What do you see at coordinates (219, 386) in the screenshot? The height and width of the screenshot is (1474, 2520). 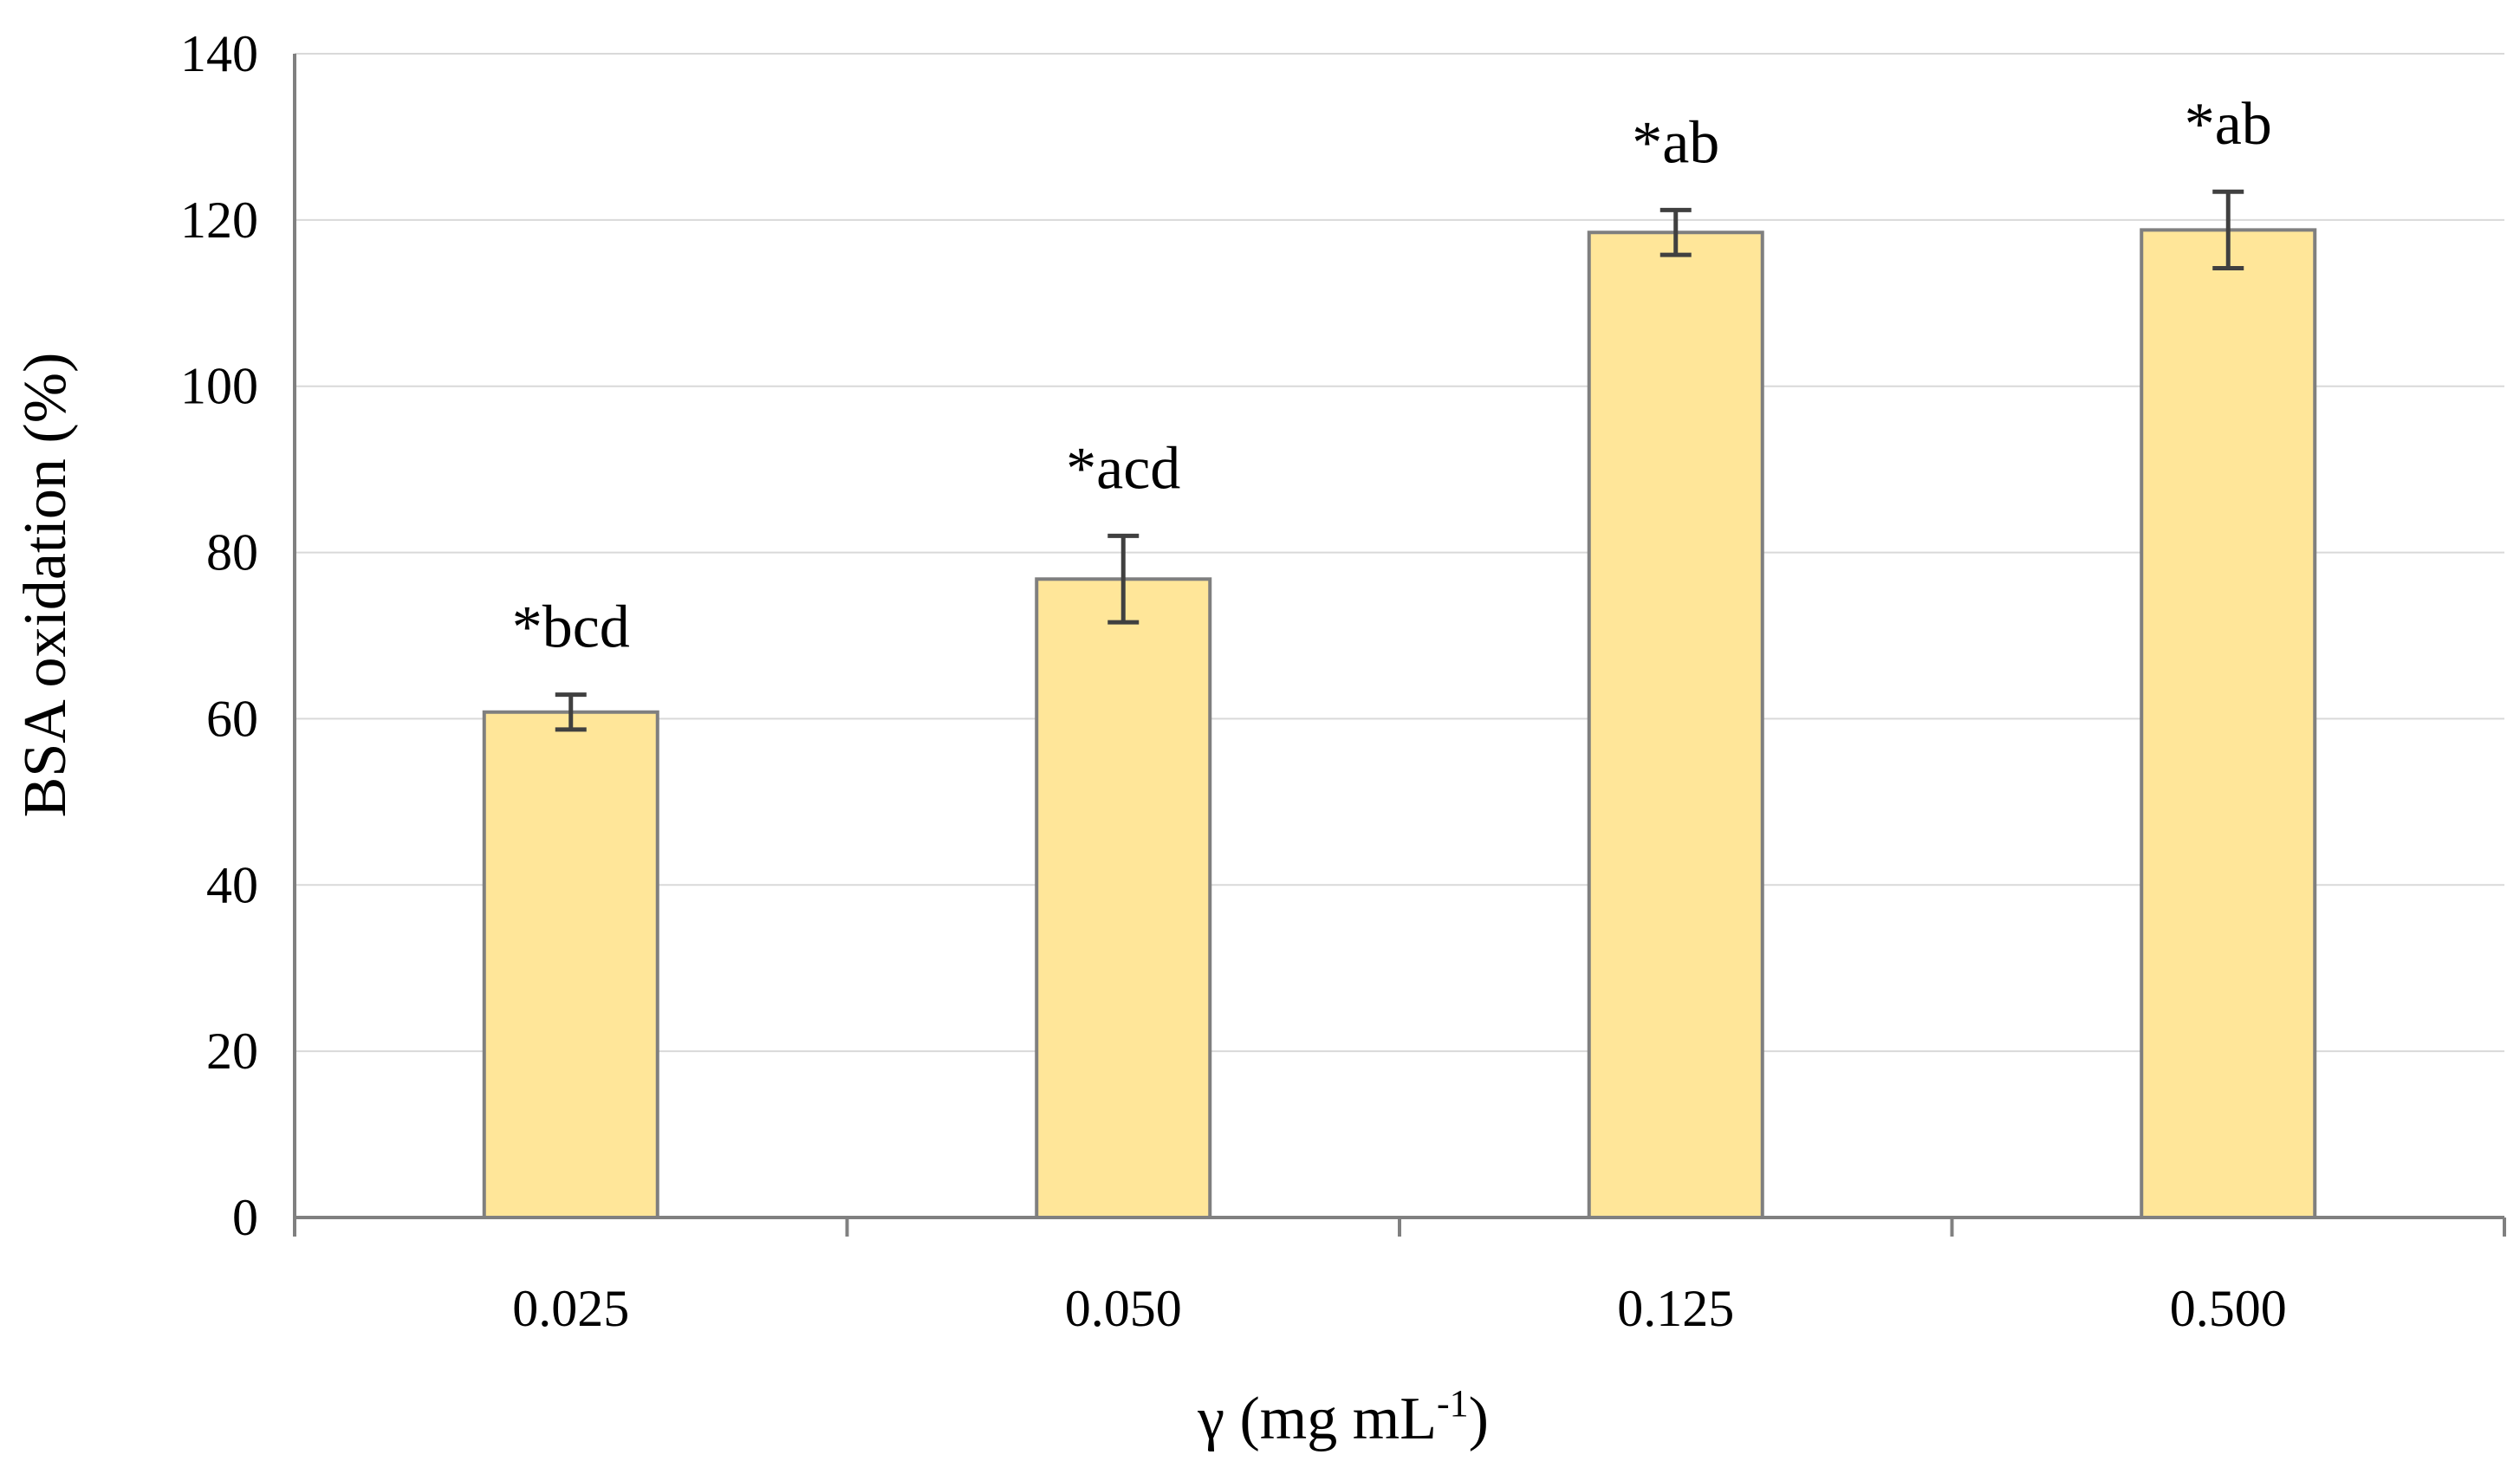 I see `y-tick-label: 100` at bounding box center [219, 386].